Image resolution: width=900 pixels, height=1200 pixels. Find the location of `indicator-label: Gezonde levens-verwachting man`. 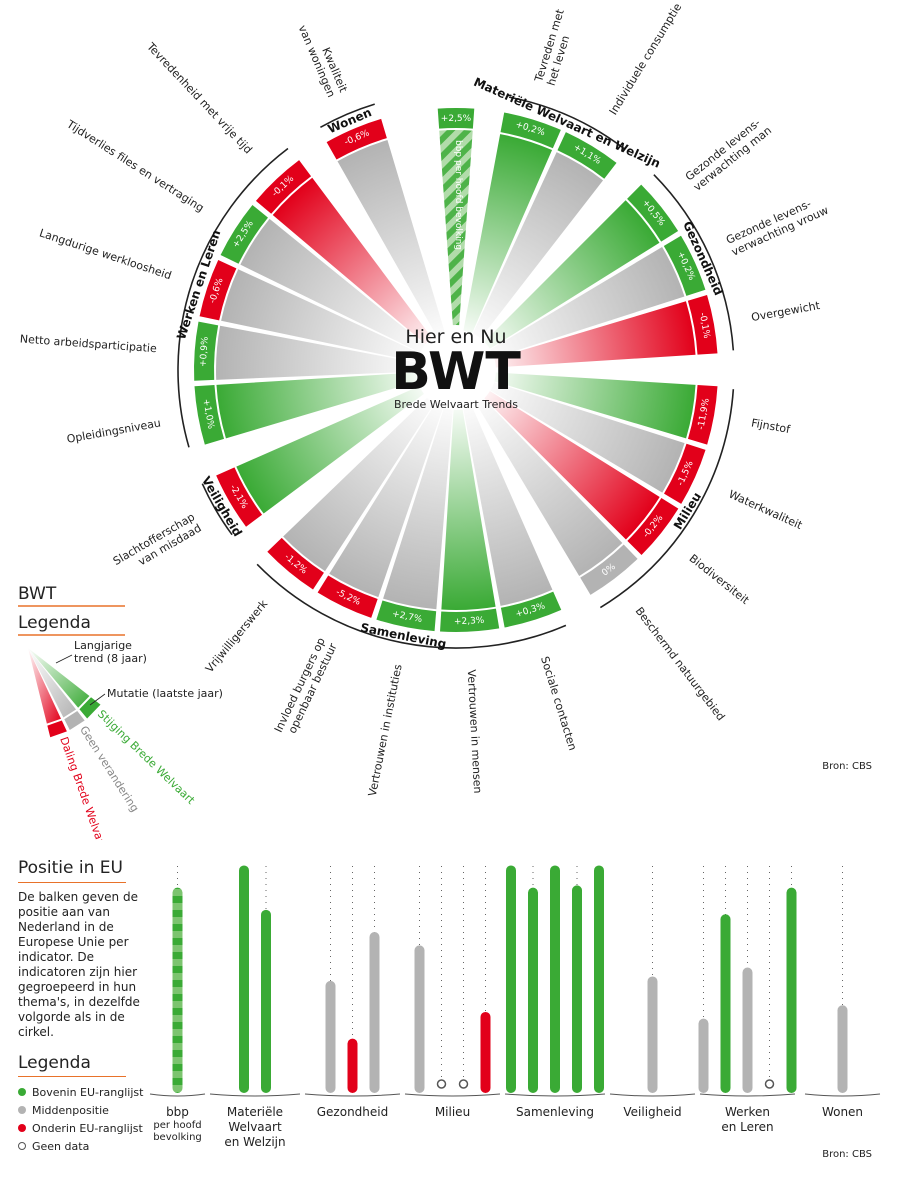

indicator-label: Gezonde levens-verwachting man is located at coordinates (728, 154).